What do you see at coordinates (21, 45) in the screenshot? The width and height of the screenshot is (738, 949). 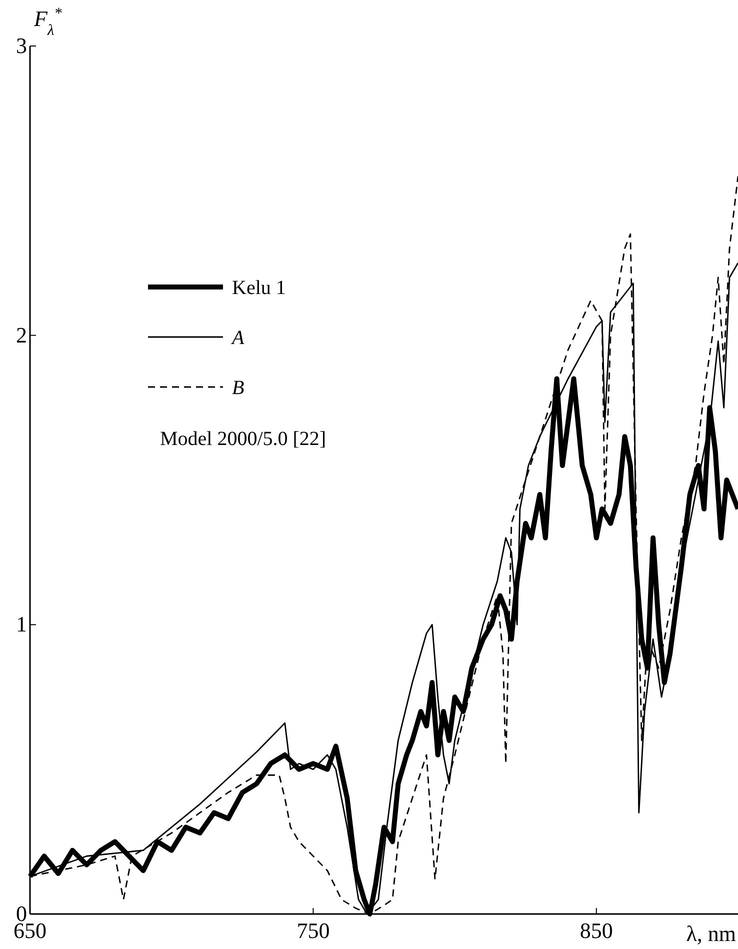 I see `y-tick-label: 3` at bounding box center [21, 45].